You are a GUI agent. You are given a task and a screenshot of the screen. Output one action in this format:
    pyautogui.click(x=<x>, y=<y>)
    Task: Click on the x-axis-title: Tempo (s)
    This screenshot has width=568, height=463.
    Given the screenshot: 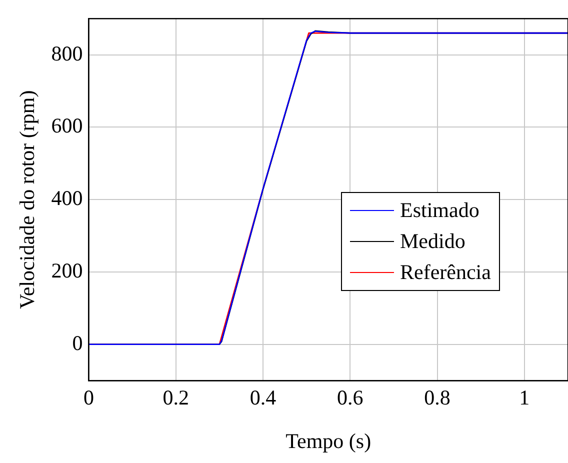 What is the action you would take?
    pyautogui.click(x=329, y=440)
    